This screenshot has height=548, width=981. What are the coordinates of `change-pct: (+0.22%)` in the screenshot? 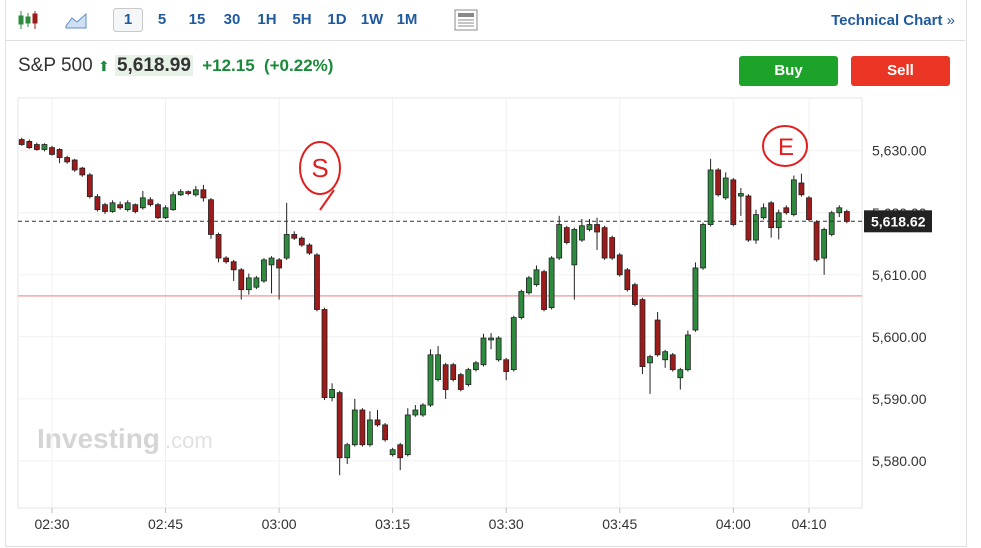 It's located at (298, 65).